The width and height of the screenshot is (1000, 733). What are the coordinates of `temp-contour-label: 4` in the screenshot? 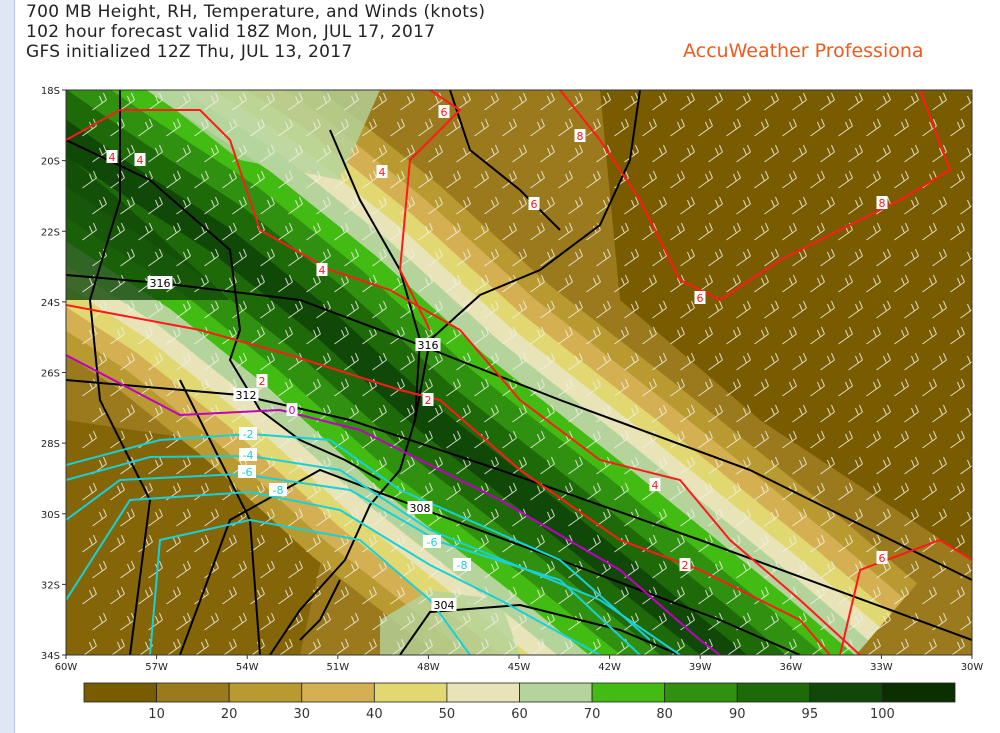 It's located at (322, 270).